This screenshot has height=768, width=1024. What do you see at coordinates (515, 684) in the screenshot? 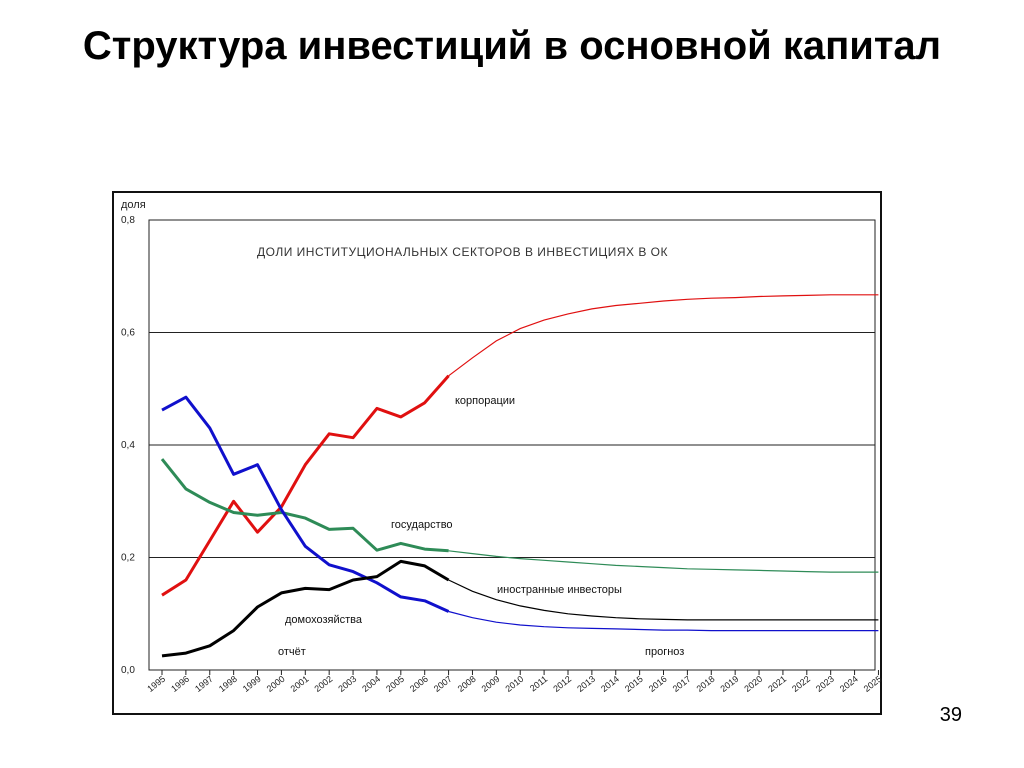
I see `x-tick-label: 2010` at bounding box center [515, 684].